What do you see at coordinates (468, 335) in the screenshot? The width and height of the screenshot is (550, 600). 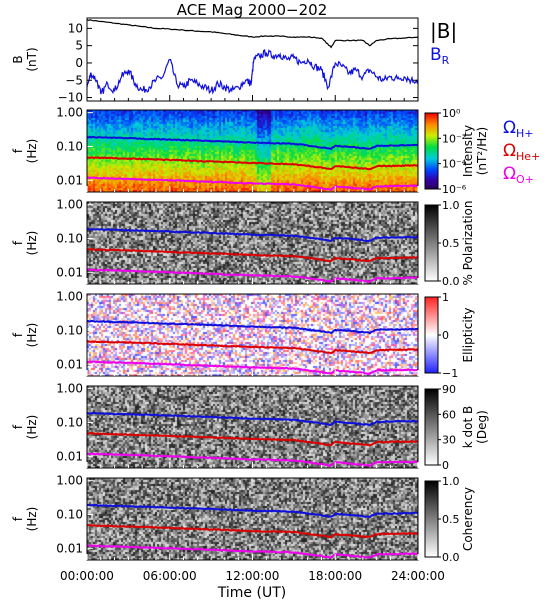 I see `colorbar-label: Ellipticity` at bounding box center [468, 335].